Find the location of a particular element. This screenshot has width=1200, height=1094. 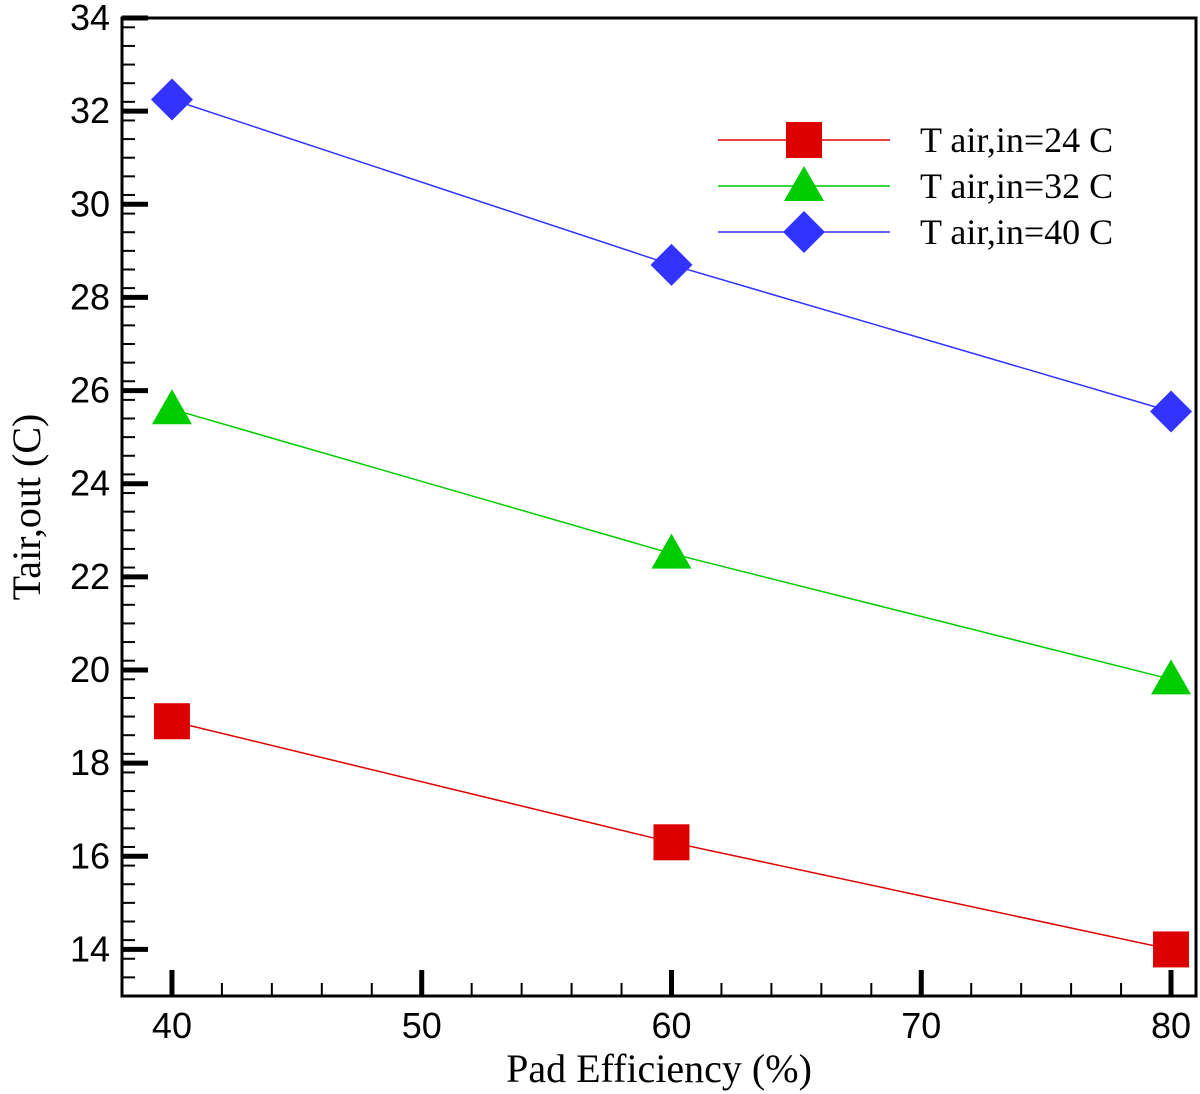

y-tick-label: 16 is located at coordinates (90, 855).